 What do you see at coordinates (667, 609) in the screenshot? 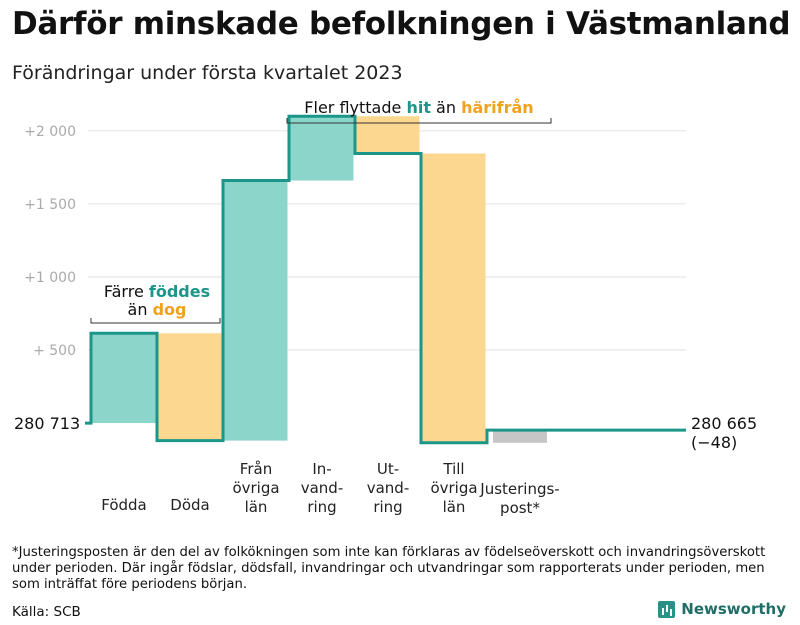
I see `newsworthy-icon` at bounding box center [667, 609].